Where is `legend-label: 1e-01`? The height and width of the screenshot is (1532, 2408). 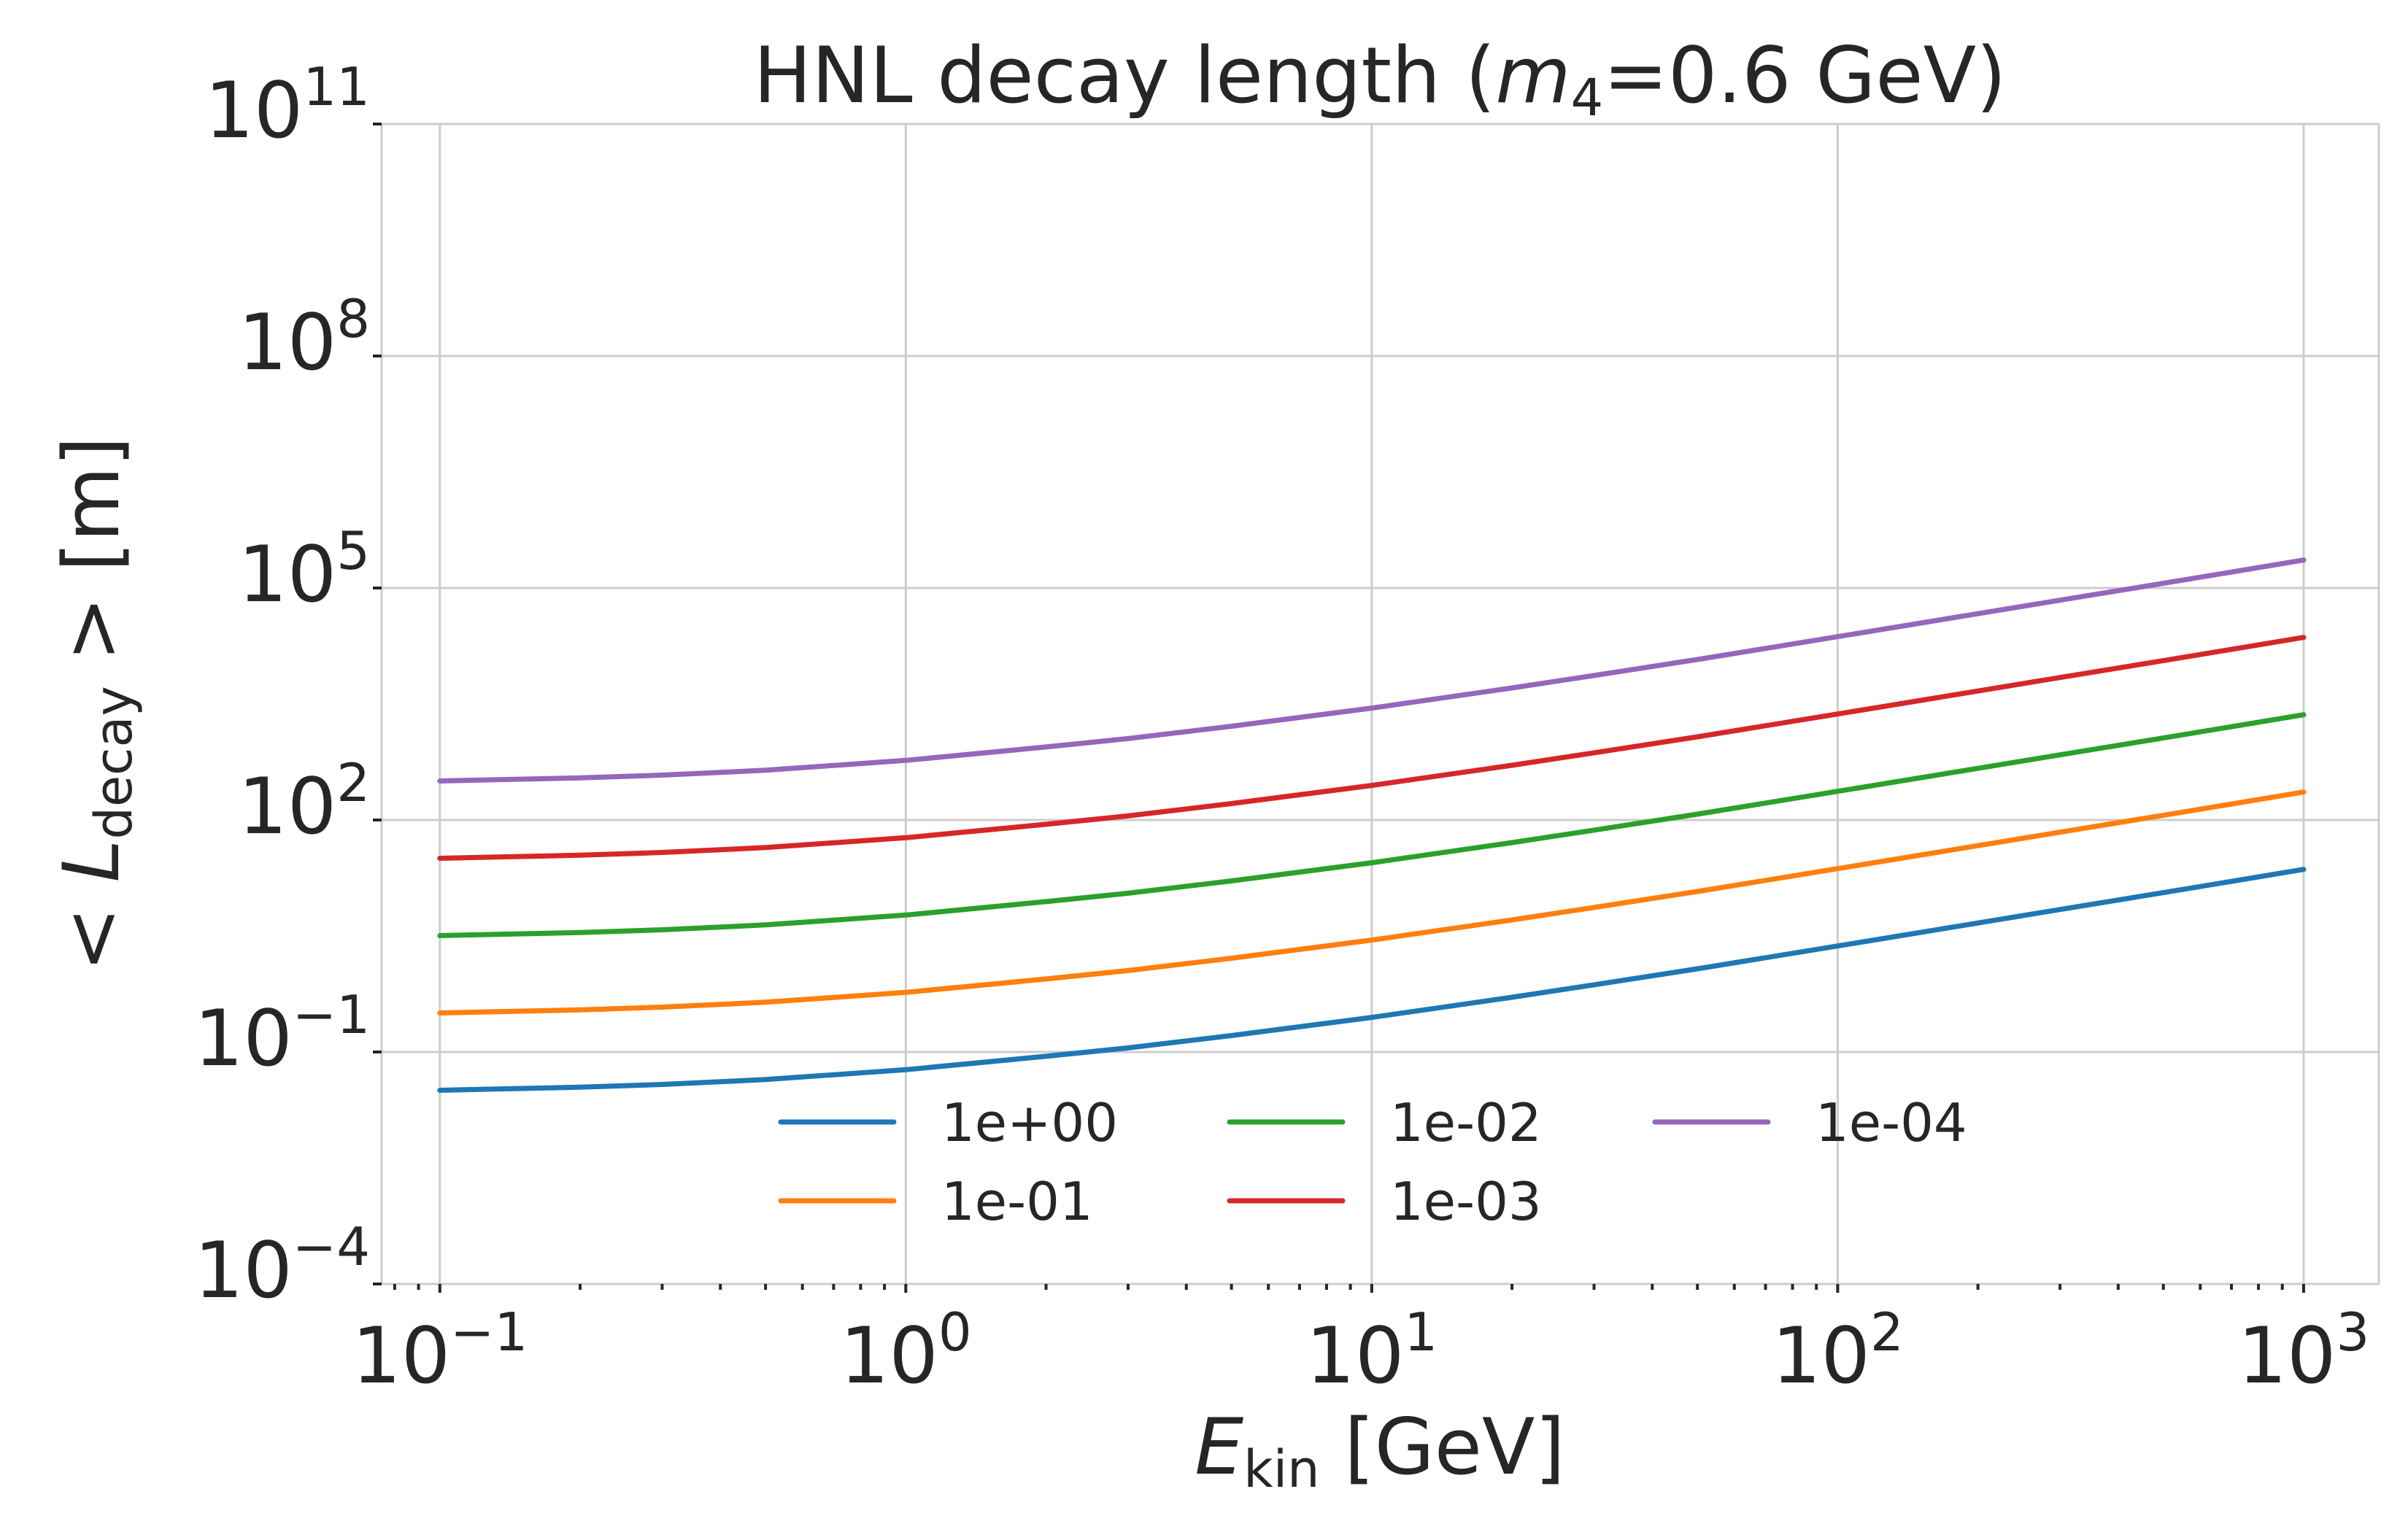
legend-label: 1e-01 is located at coordinates (1017, 1202).